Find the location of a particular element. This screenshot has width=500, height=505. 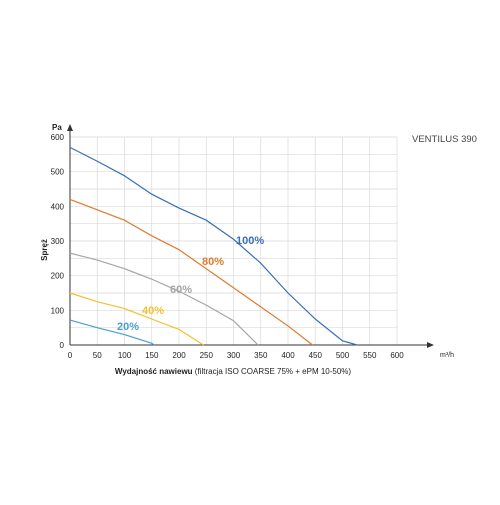

x-axis-title-bold: Wydajność nawiewu is located at coordinates (154, 371).